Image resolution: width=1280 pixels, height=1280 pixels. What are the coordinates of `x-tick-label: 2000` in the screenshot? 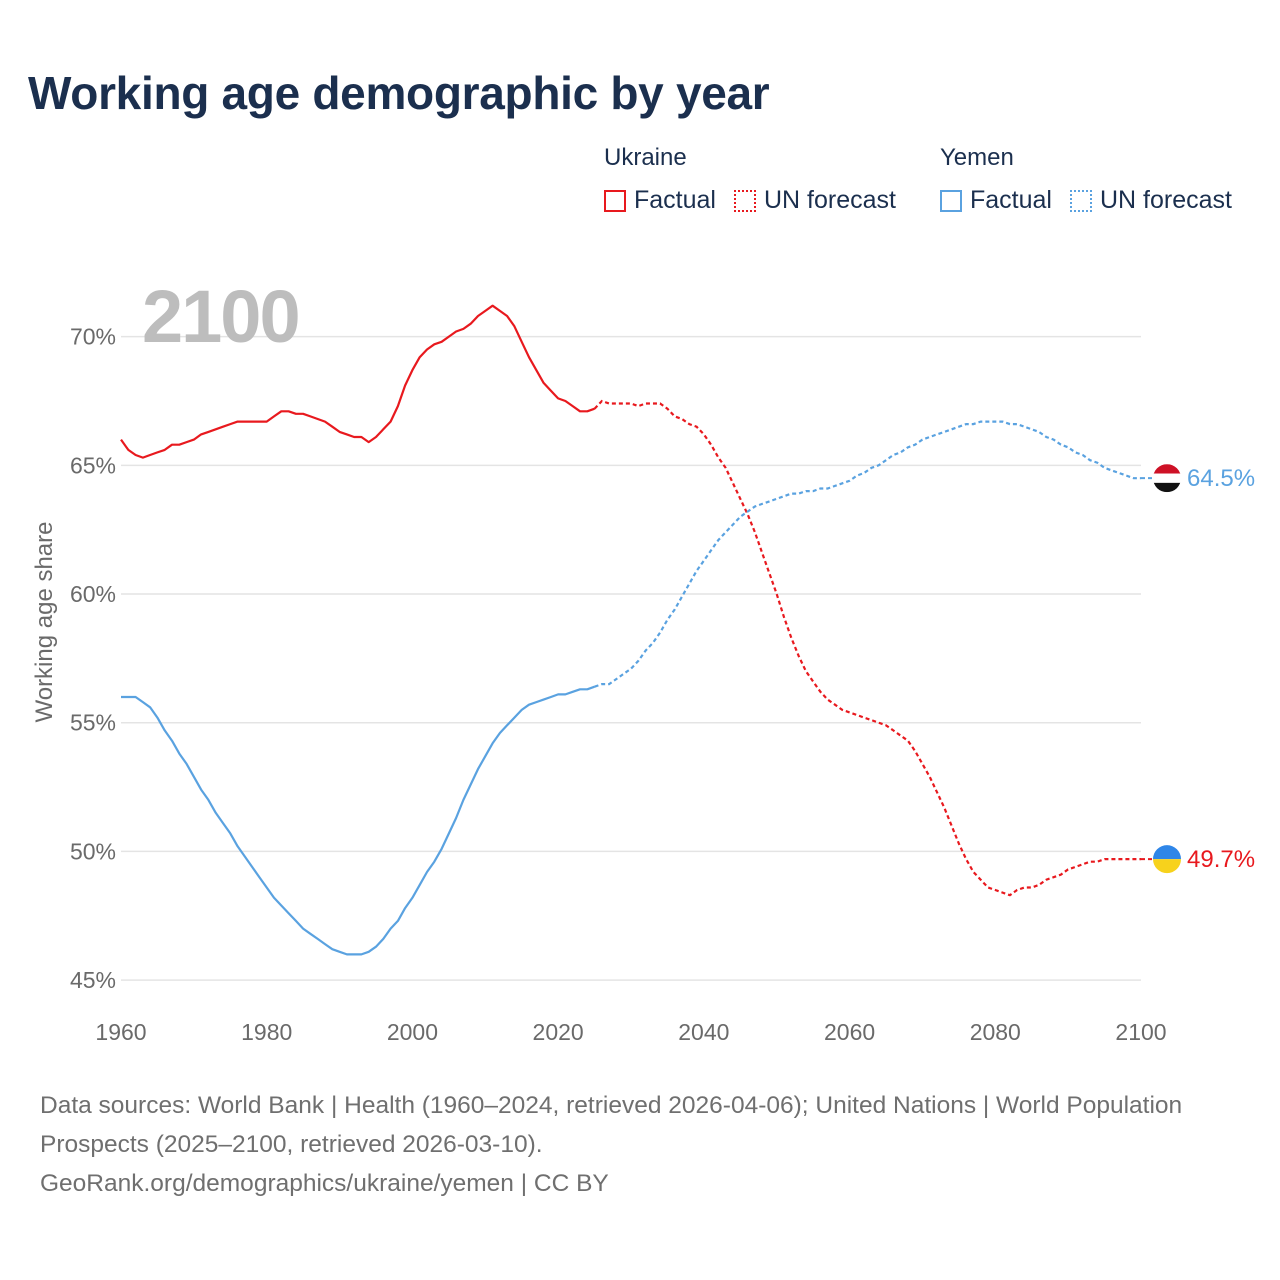 It's located at (412, 1032).